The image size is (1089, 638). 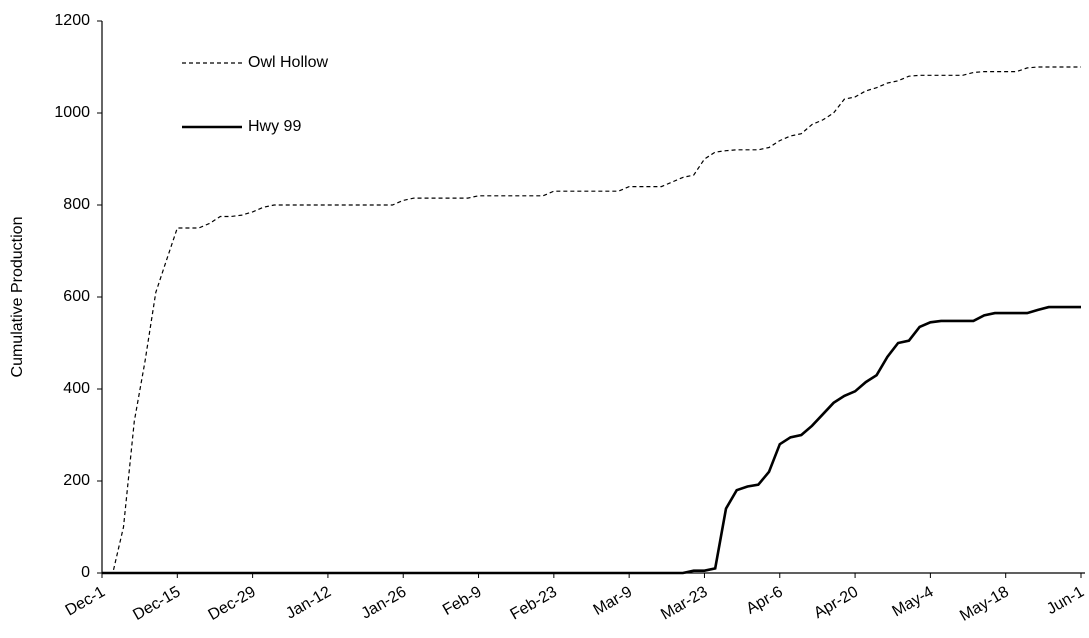 I want to click on y-tick-label: 200, so click(x=76, y=480).